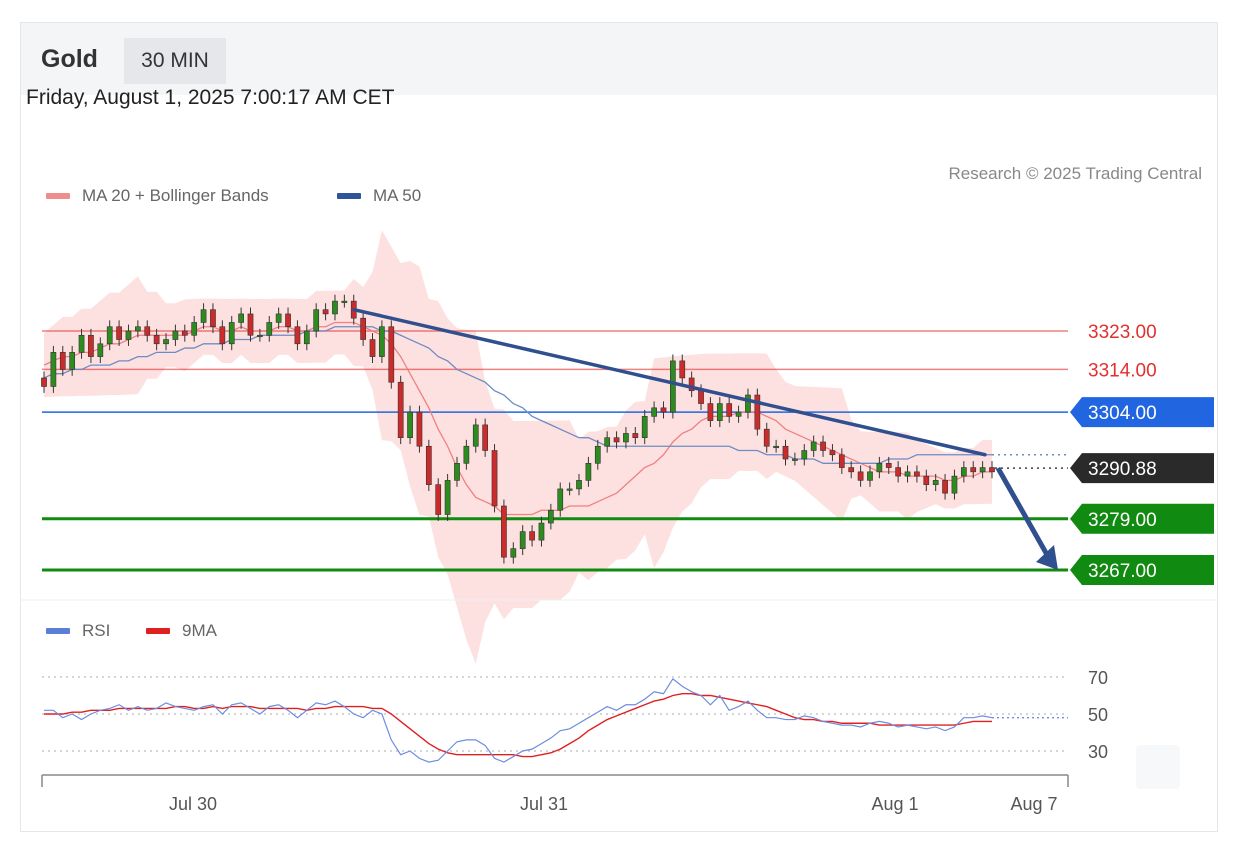 This screenshot has height=864, width=1246. Describe the element at coordinates (58, 196) in the screenshot. I see `legend-swatch-bollinger` at that location.